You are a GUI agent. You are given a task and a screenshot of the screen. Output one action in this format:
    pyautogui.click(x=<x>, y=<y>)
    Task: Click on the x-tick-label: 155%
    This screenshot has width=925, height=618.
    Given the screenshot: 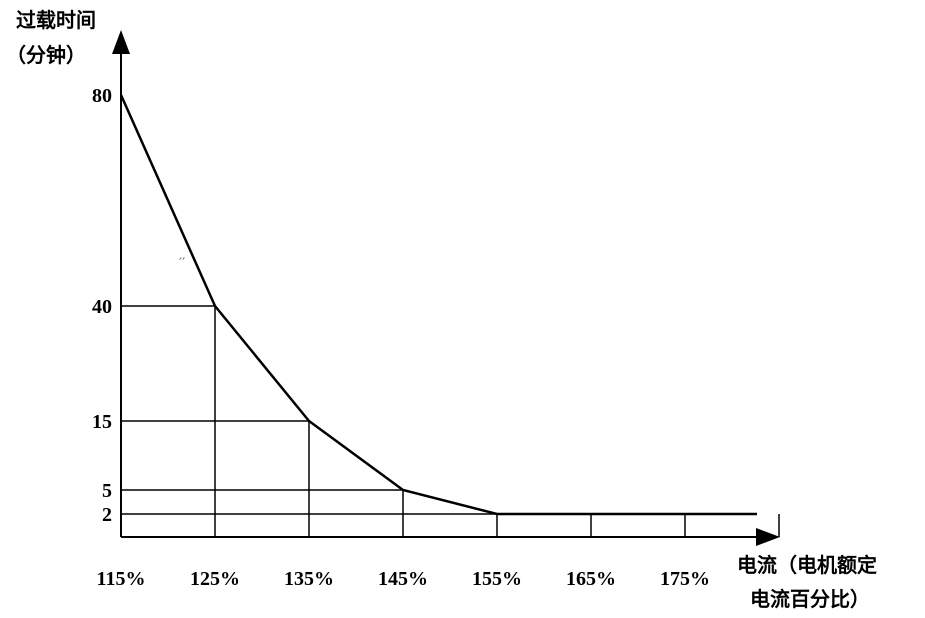 What is the action you would take?
    pyautogui.click(x=497, y=579)
    